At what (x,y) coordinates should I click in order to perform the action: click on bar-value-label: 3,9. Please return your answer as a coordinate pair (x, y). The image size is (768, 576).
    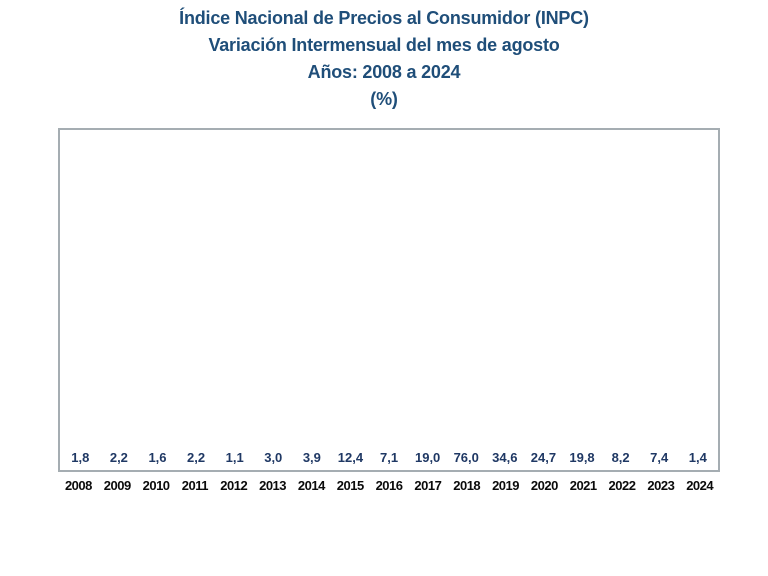
    Looking at the image, I should click on (311, 457).